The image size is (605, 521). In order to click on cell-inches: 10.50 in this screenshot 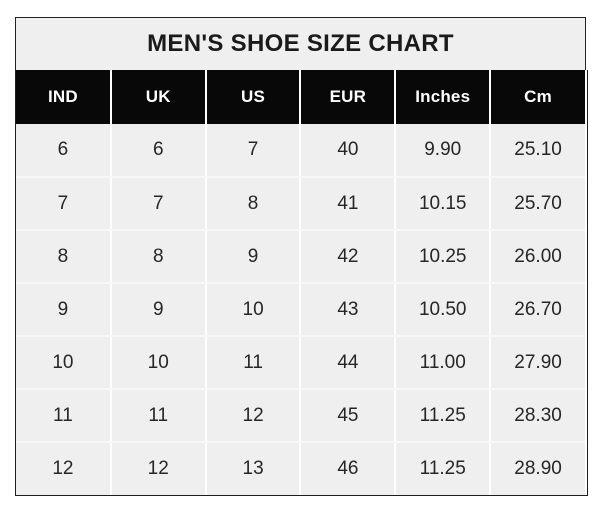, I will do `click(443, 310)`.